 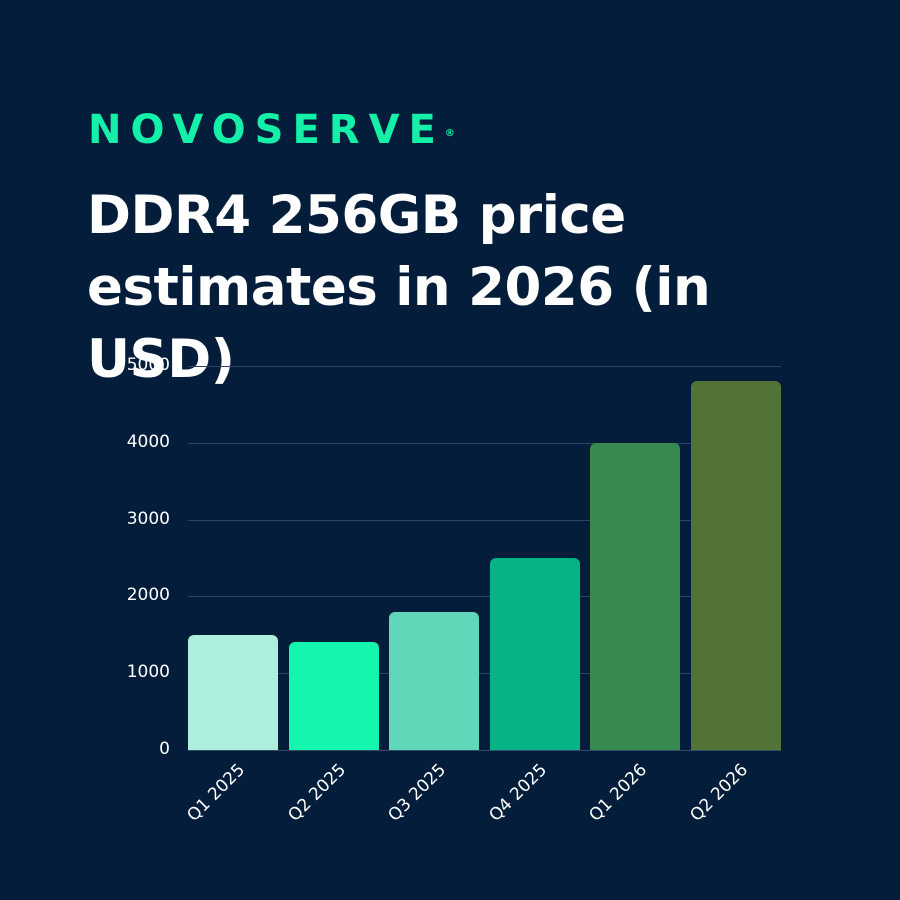 What do you see at coordinates (164, 749) in the screenshot?
I see `y-tick-label: 0` at bounding box center [164, 749].